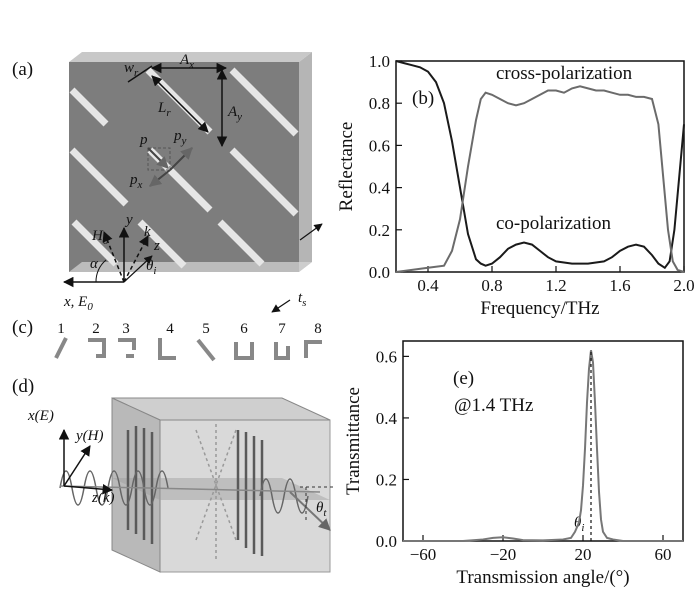 This screenshot has height=602, width=700. Describe the element at coordinates (379, 61) in the screenshot. I see `reflectance-y-tick-label: 1.0` at that location.